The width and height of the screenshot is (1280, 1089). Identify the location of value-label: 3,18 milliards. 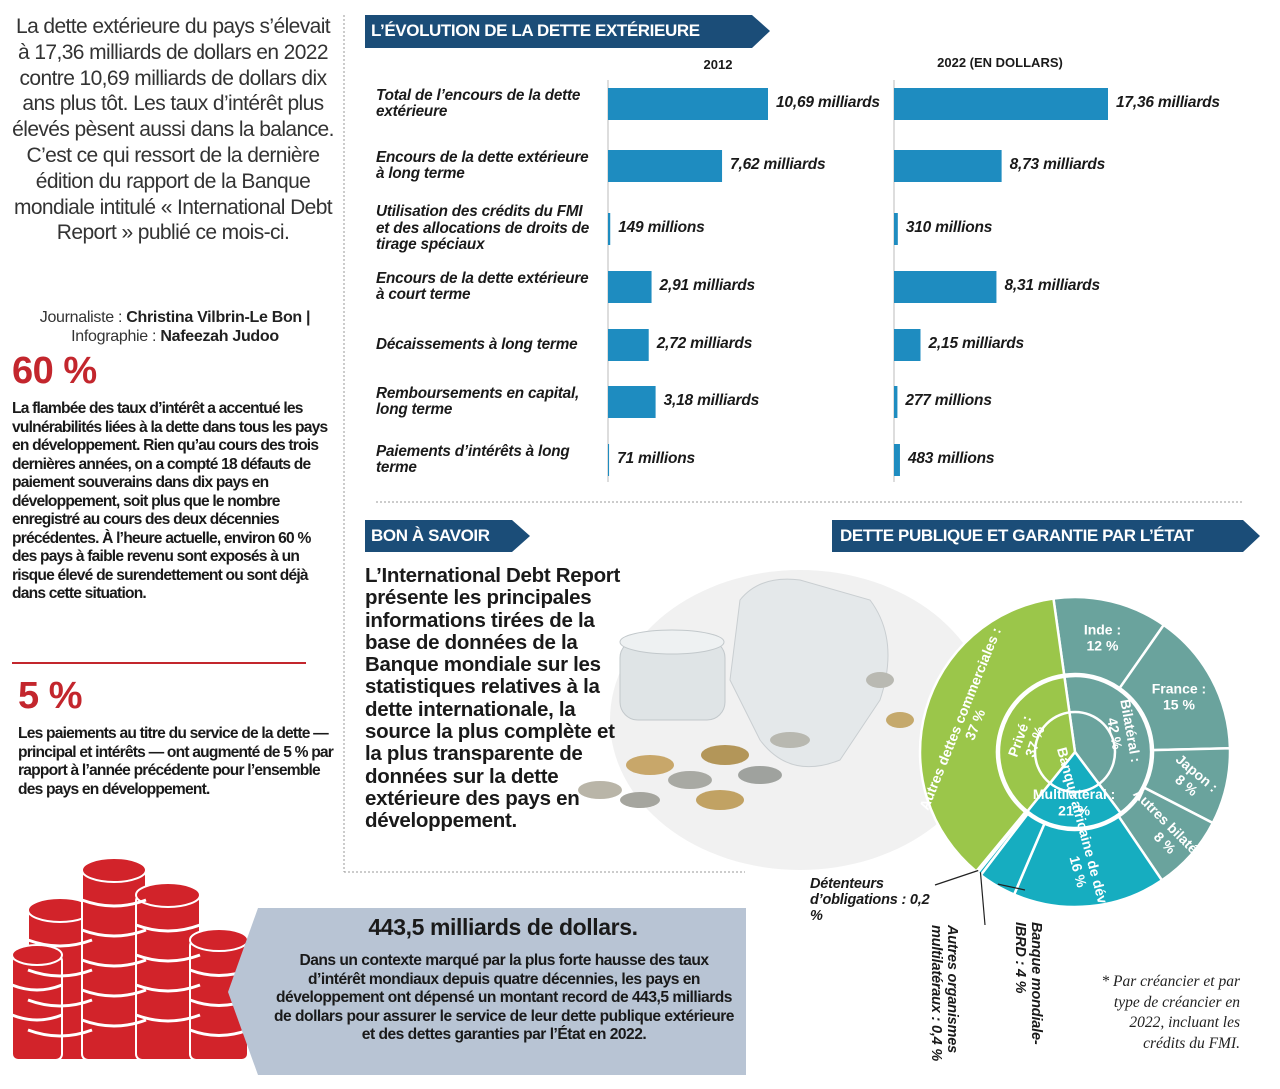
(711, 400).